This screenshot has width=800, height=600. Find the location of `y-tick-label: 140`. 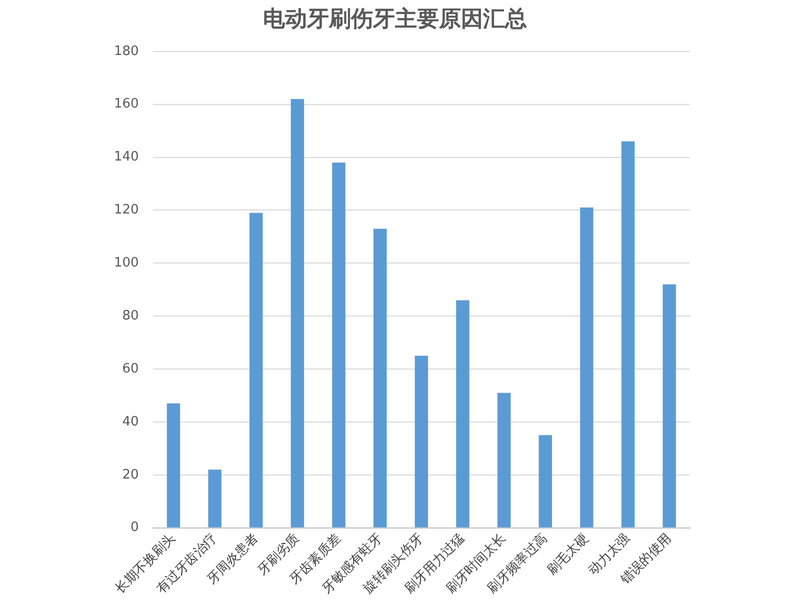

y-tick-label: 140 is located at coordinates (126, 157).